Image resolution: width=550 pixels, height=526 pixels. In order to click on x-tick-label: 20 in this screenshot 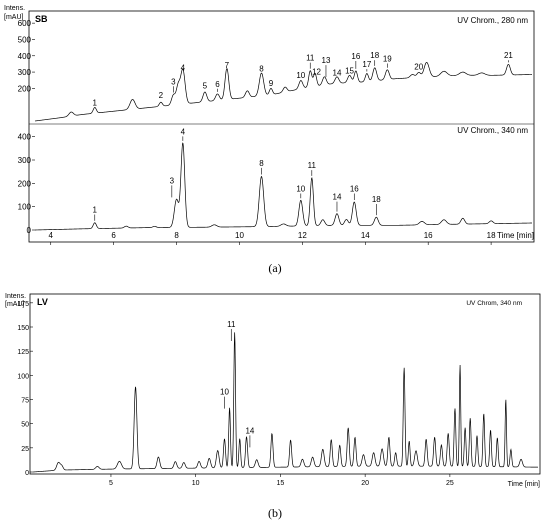, I will do `click(365, 483)`.